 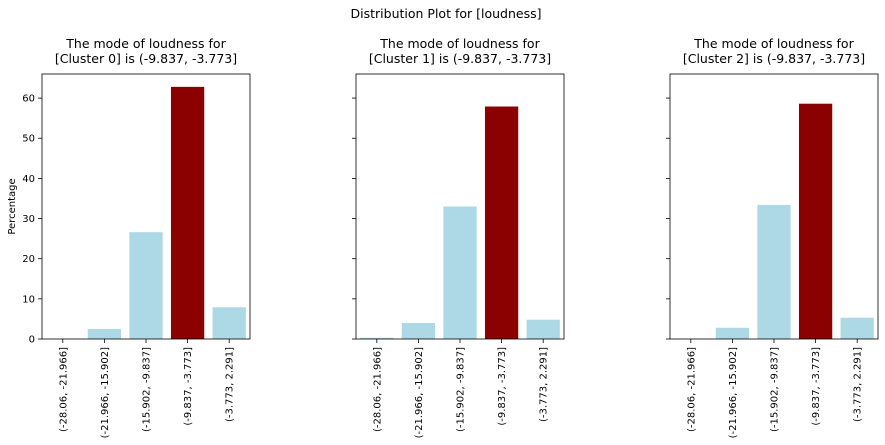 What do you see at coordinates (28, 99) in the screenshot?
I see `y-tick-label: 60` at bounding box center [28, 99].